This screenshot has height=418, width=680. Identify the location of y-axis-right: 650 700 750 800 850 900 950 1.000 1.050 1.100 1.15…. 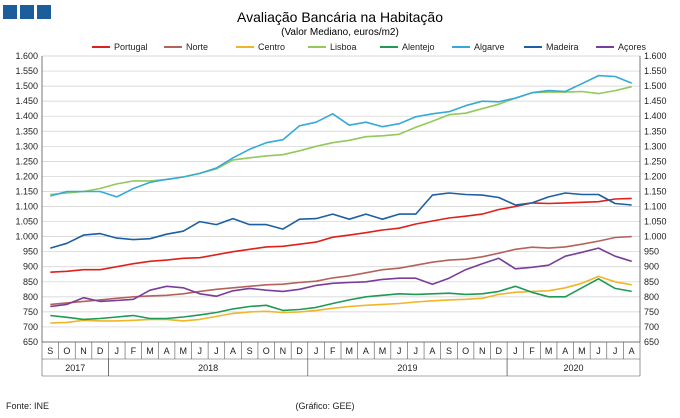
(653, 199).